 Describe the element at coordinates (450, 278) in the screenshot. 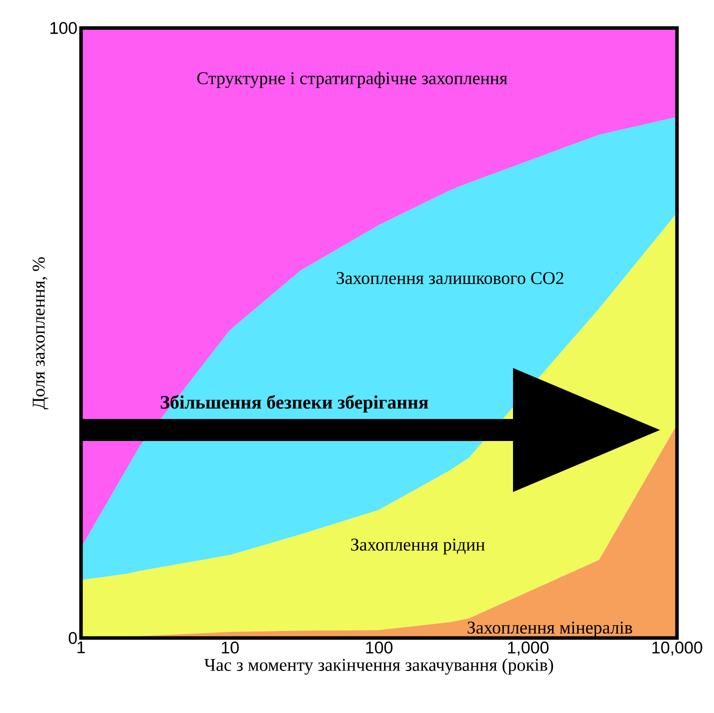

I see `series-label: Захоплення залишкового CO2` at that location.